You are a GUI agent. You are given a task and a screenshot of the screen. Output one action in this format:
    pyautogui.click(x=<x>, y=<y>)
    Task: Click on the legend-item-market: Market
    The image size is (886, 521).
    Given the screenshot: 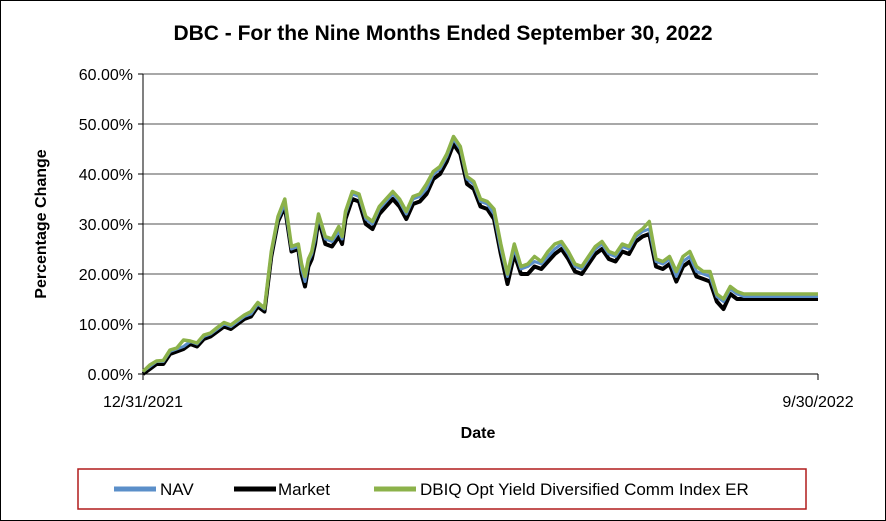 What is the action you would take?
    pyautogui.click(x=282, y=489)
    